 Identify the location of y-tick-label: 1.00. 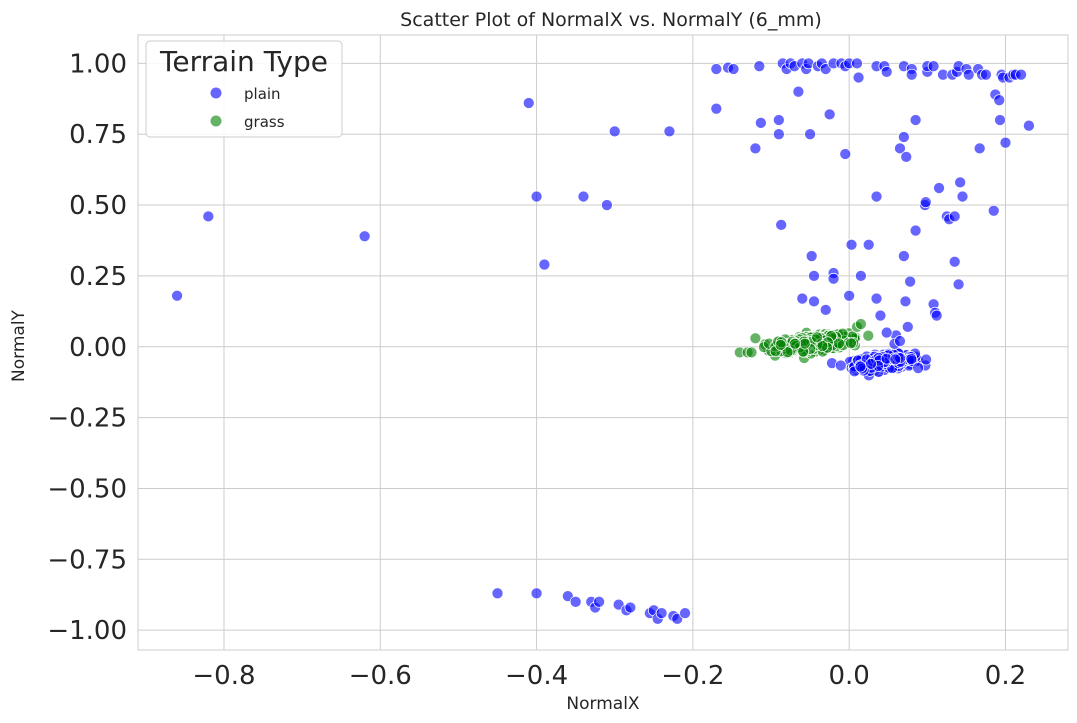
(98, 64).